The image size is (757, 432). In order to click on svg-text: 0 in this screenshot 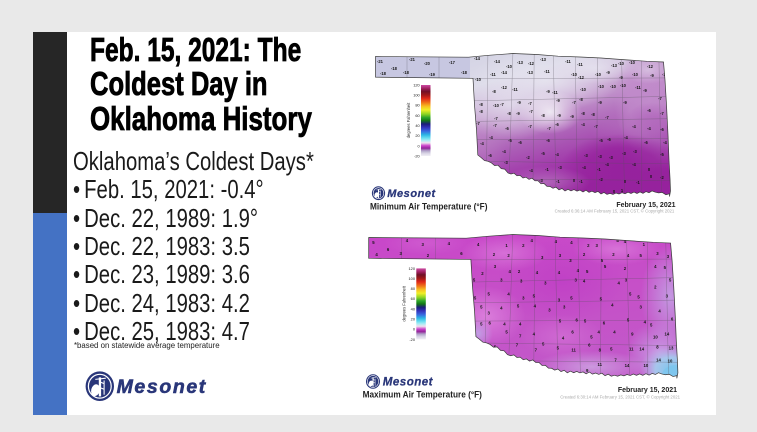, I will do `click(651, 176)`.